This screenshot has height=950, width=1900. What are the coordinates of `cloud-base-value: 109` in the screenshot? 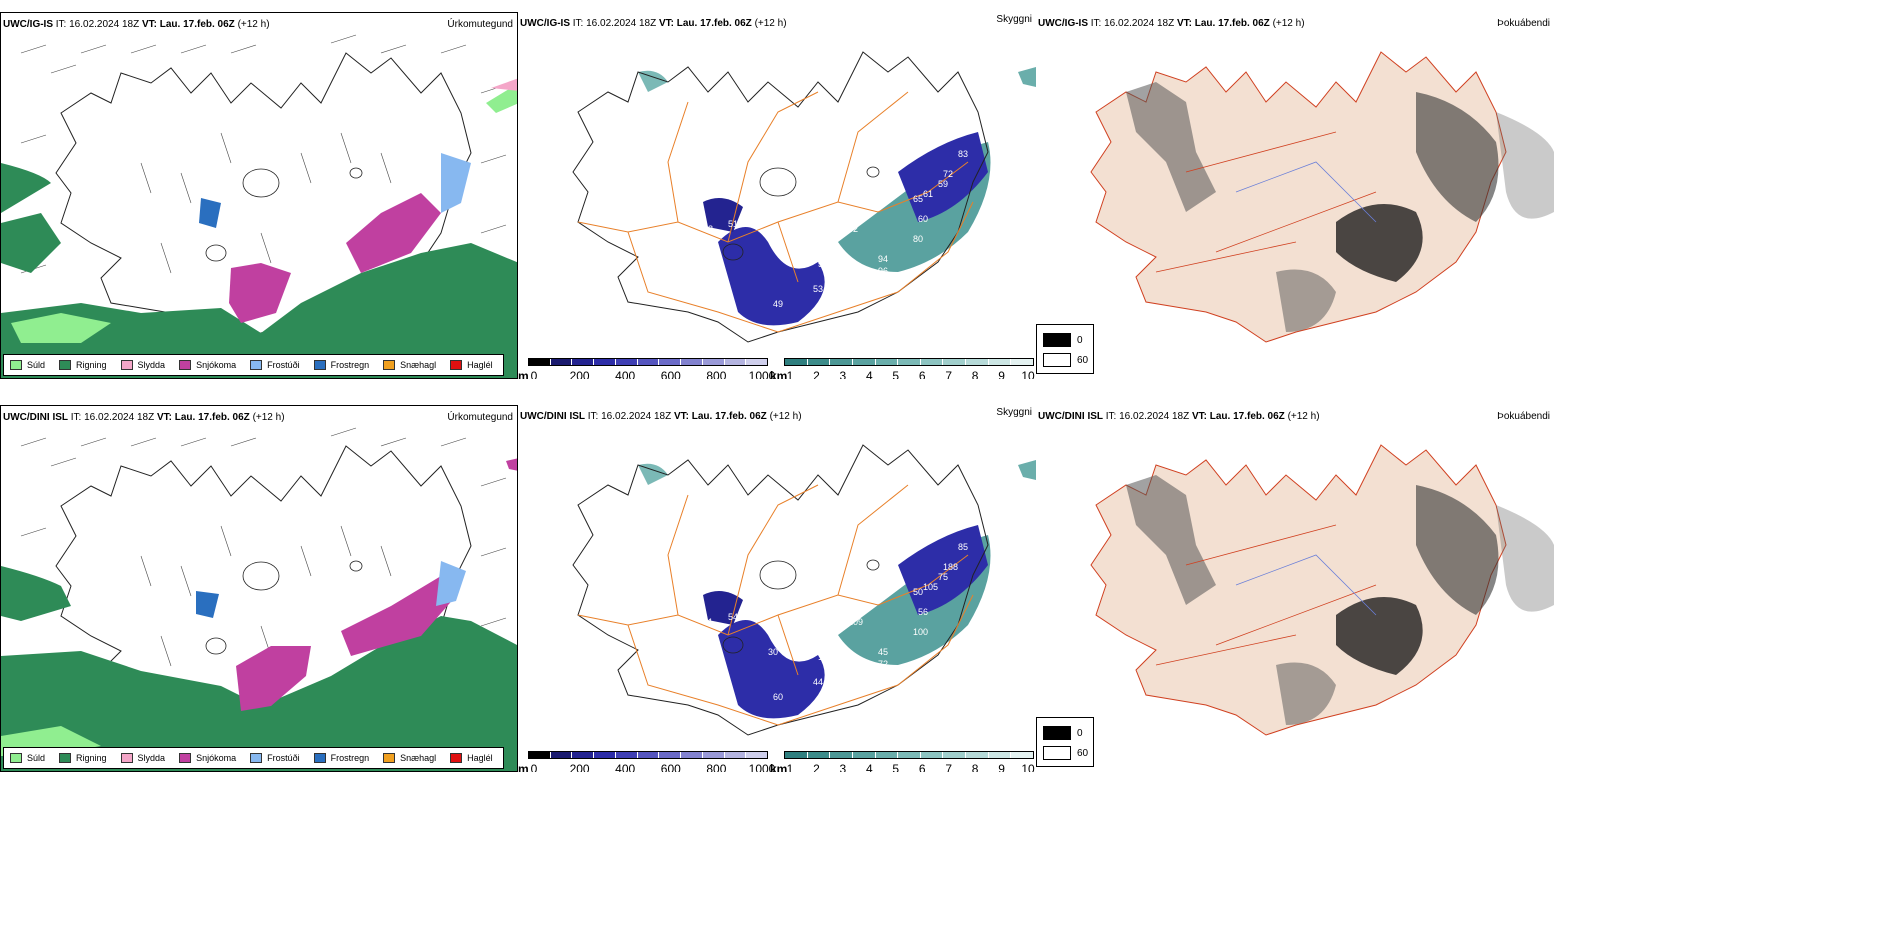 It's located at (855, 622).